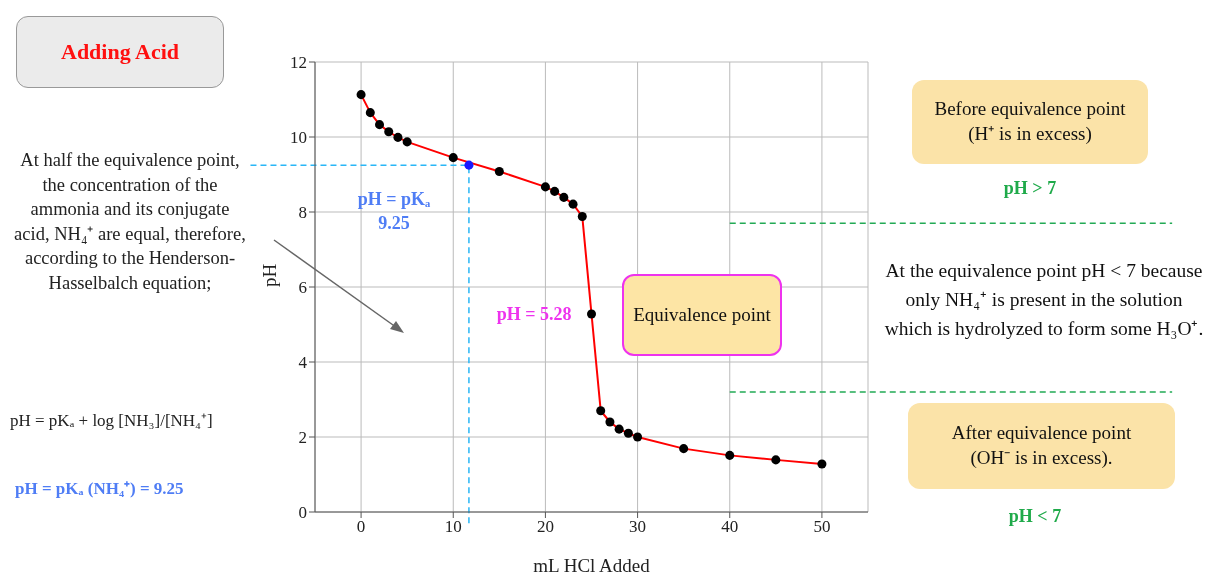 The height and width of the screenshot is (588, 1209). Describe the element at coordinates (298, 138) in the screenshot. I see `y-tick-label: 10` at that location.